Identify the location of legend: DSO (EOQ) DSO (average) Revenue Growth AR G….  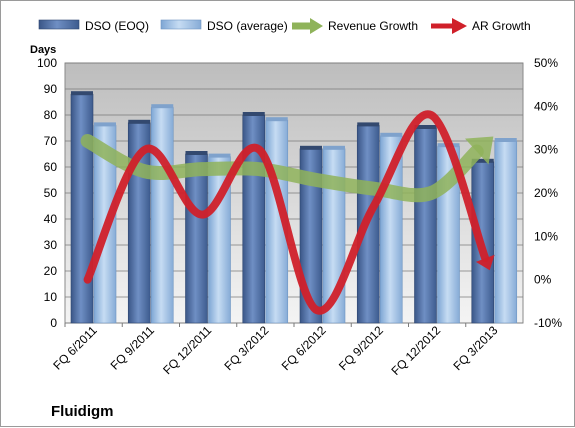
(284, 26).